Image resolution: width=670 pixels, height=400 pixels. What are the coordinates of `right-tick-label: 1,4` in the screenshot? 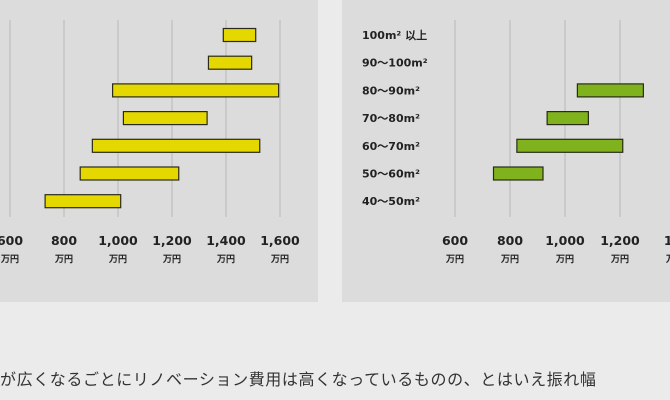 It's located at (667, 240).